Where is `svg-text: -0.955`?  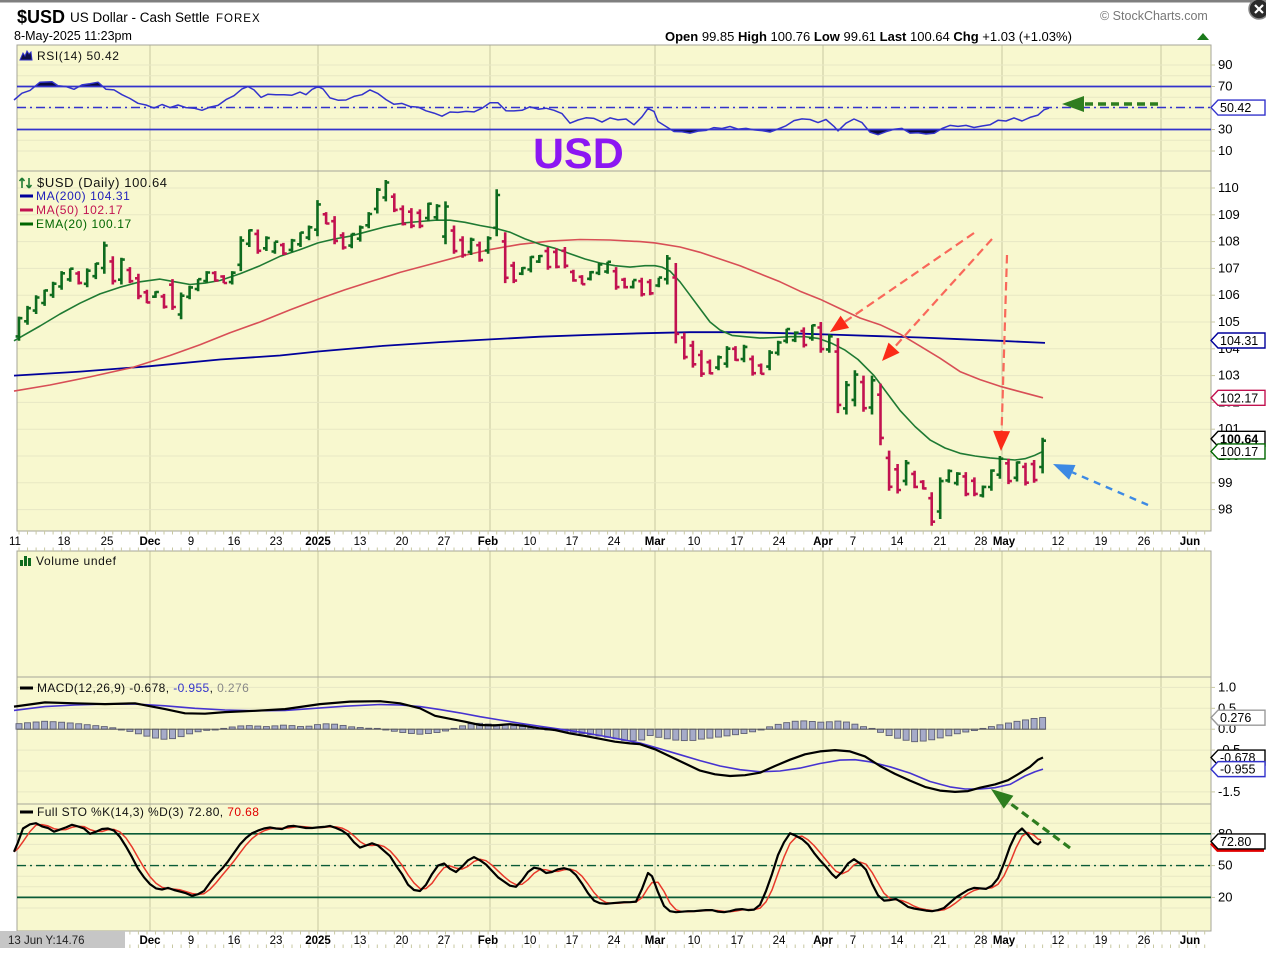
svg-text: -0.955 is located at coordinates (1237, 770).